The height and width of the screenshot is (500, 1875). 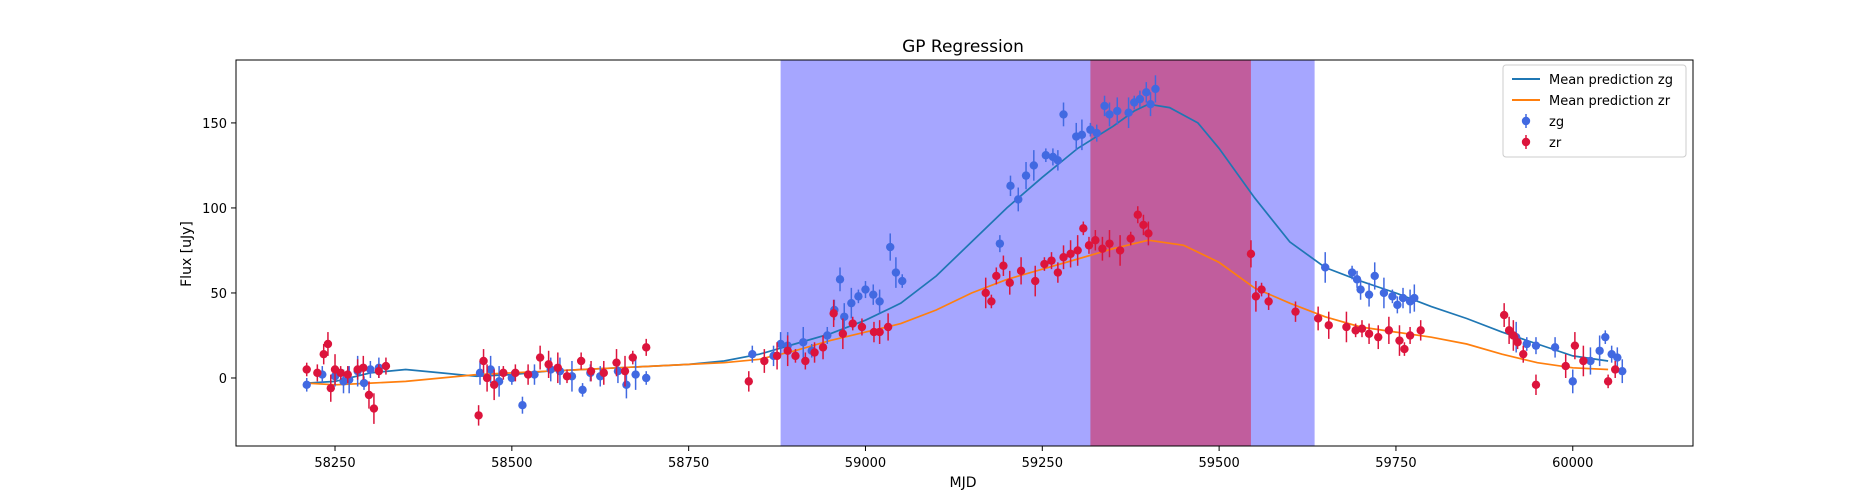 I want to click on legend-entry-mean-zg: Mean prediction zg, so click(x=1592, y=80).